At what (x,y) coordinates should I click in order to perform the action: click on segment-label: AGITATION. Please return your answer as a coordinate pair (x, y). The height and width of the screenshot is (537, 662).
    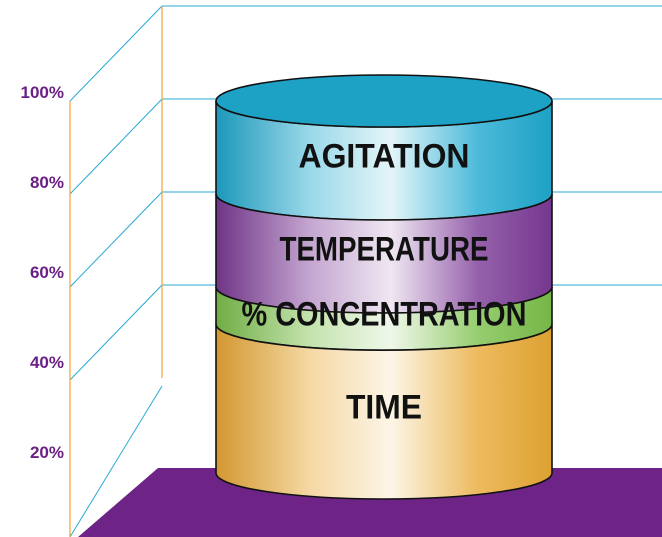
    Looking at the image, I should click on (384, 157).